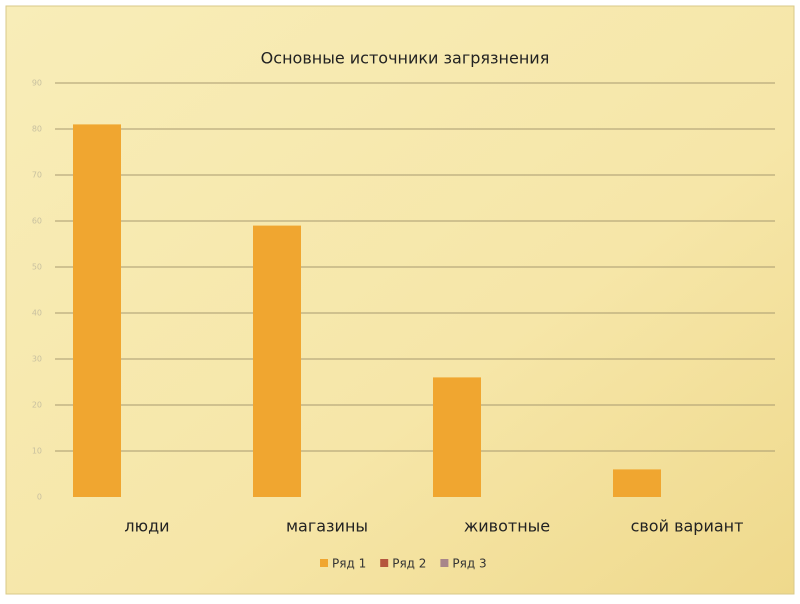  I want to click on x-tick-label: животные, so click(507, 526).